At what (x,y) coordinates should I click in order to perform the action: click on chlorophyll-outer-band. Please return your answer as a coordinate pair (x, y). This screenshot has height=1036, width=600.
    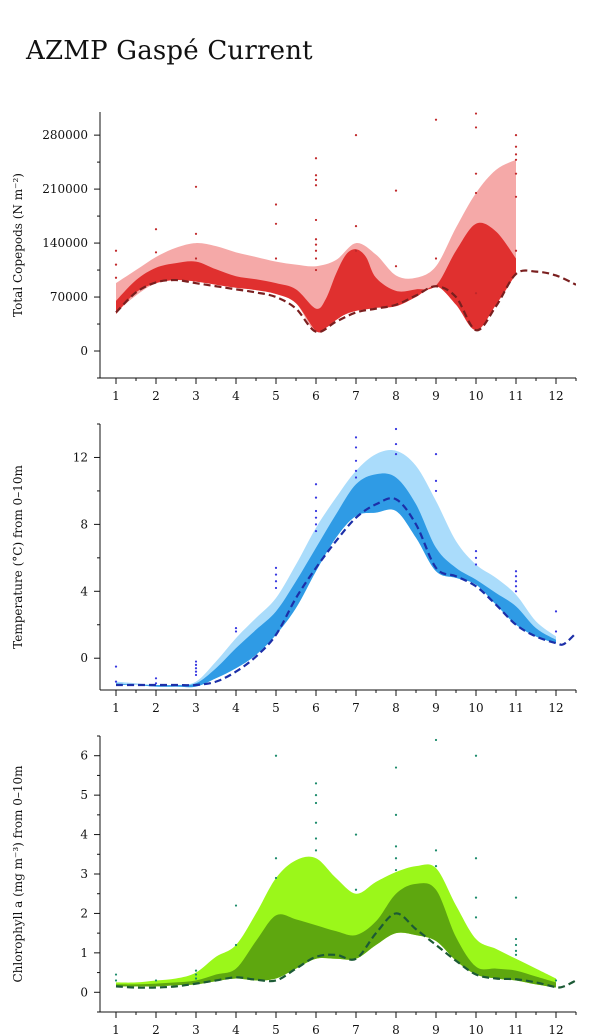
    Looking at the image, I should click on (336, 922).